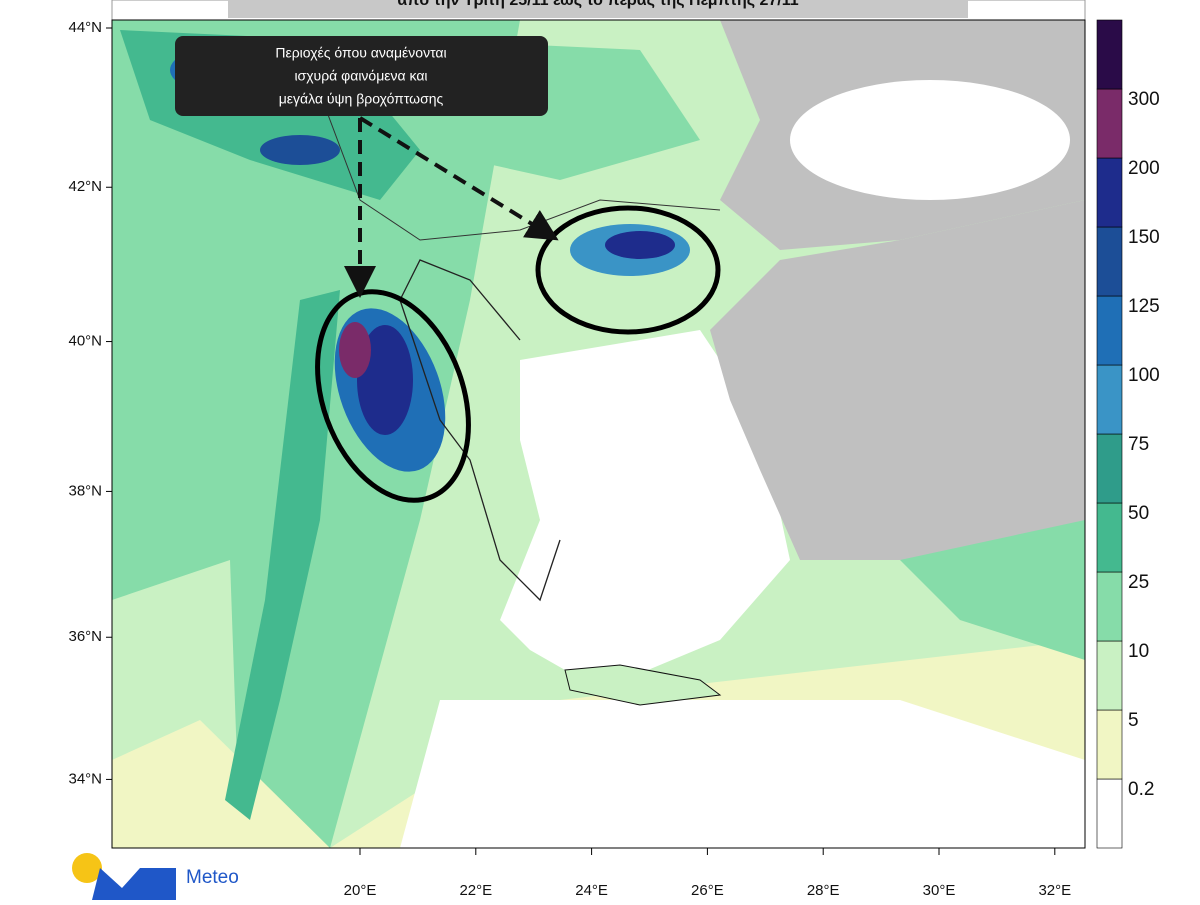  Describe the element at coordinates (930, 140) in the screenshot. I see `black-sea` at that location.